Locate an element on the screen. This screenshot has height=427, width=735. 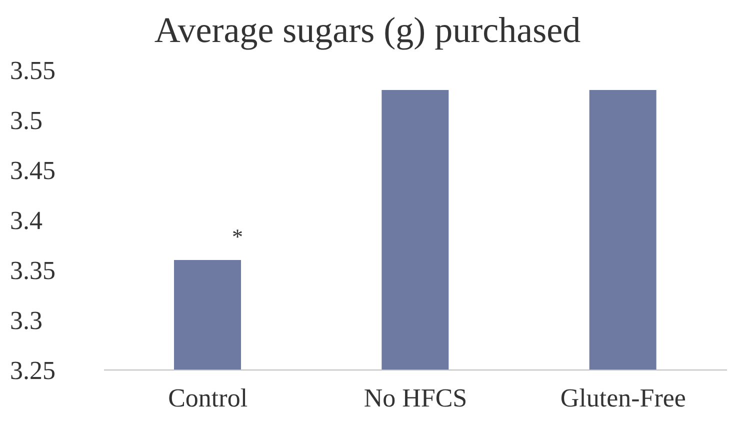
y-tick-label: 3.45 is located at coordinates (33, 171).